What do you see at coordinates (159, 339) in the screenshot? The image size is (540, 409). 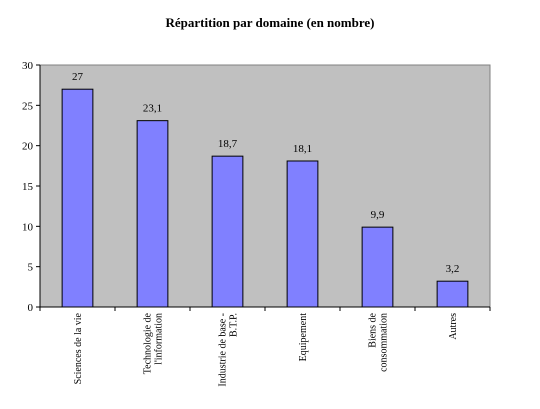 I see `x-tick-label-line: l'information` at bounding box center [159, 339].